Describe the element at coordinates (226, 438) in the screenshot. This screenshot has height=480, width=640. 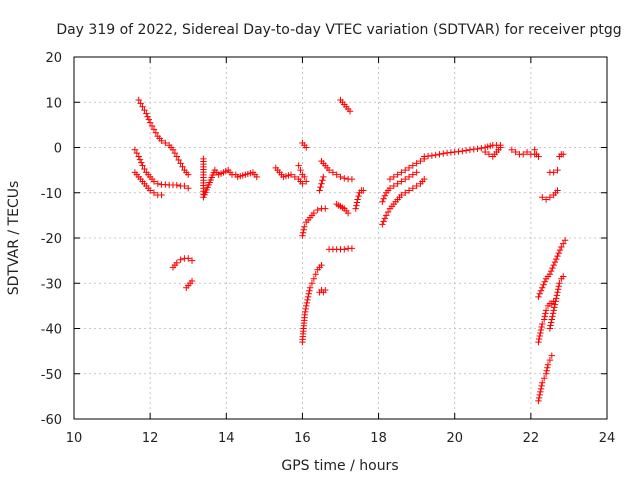
I see `x-tick-label: 14` at that location.